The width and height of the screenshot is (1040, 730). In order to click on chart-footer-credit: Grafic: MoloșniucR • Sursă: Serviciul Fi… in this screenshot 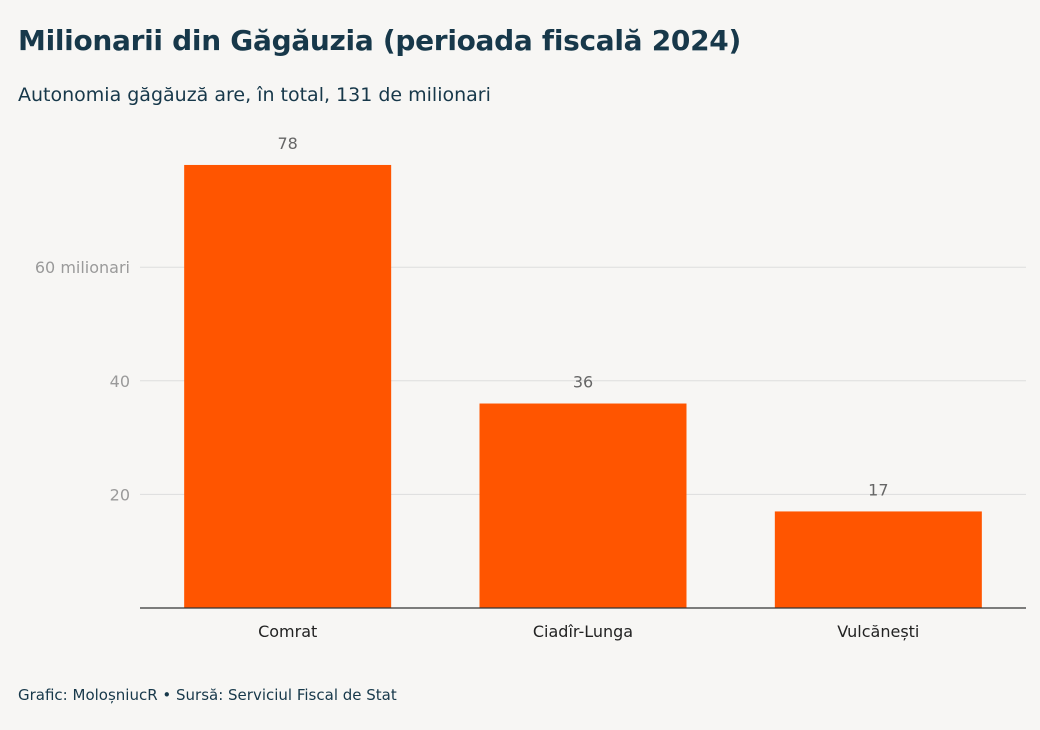, I will do `click(207, 695)`.